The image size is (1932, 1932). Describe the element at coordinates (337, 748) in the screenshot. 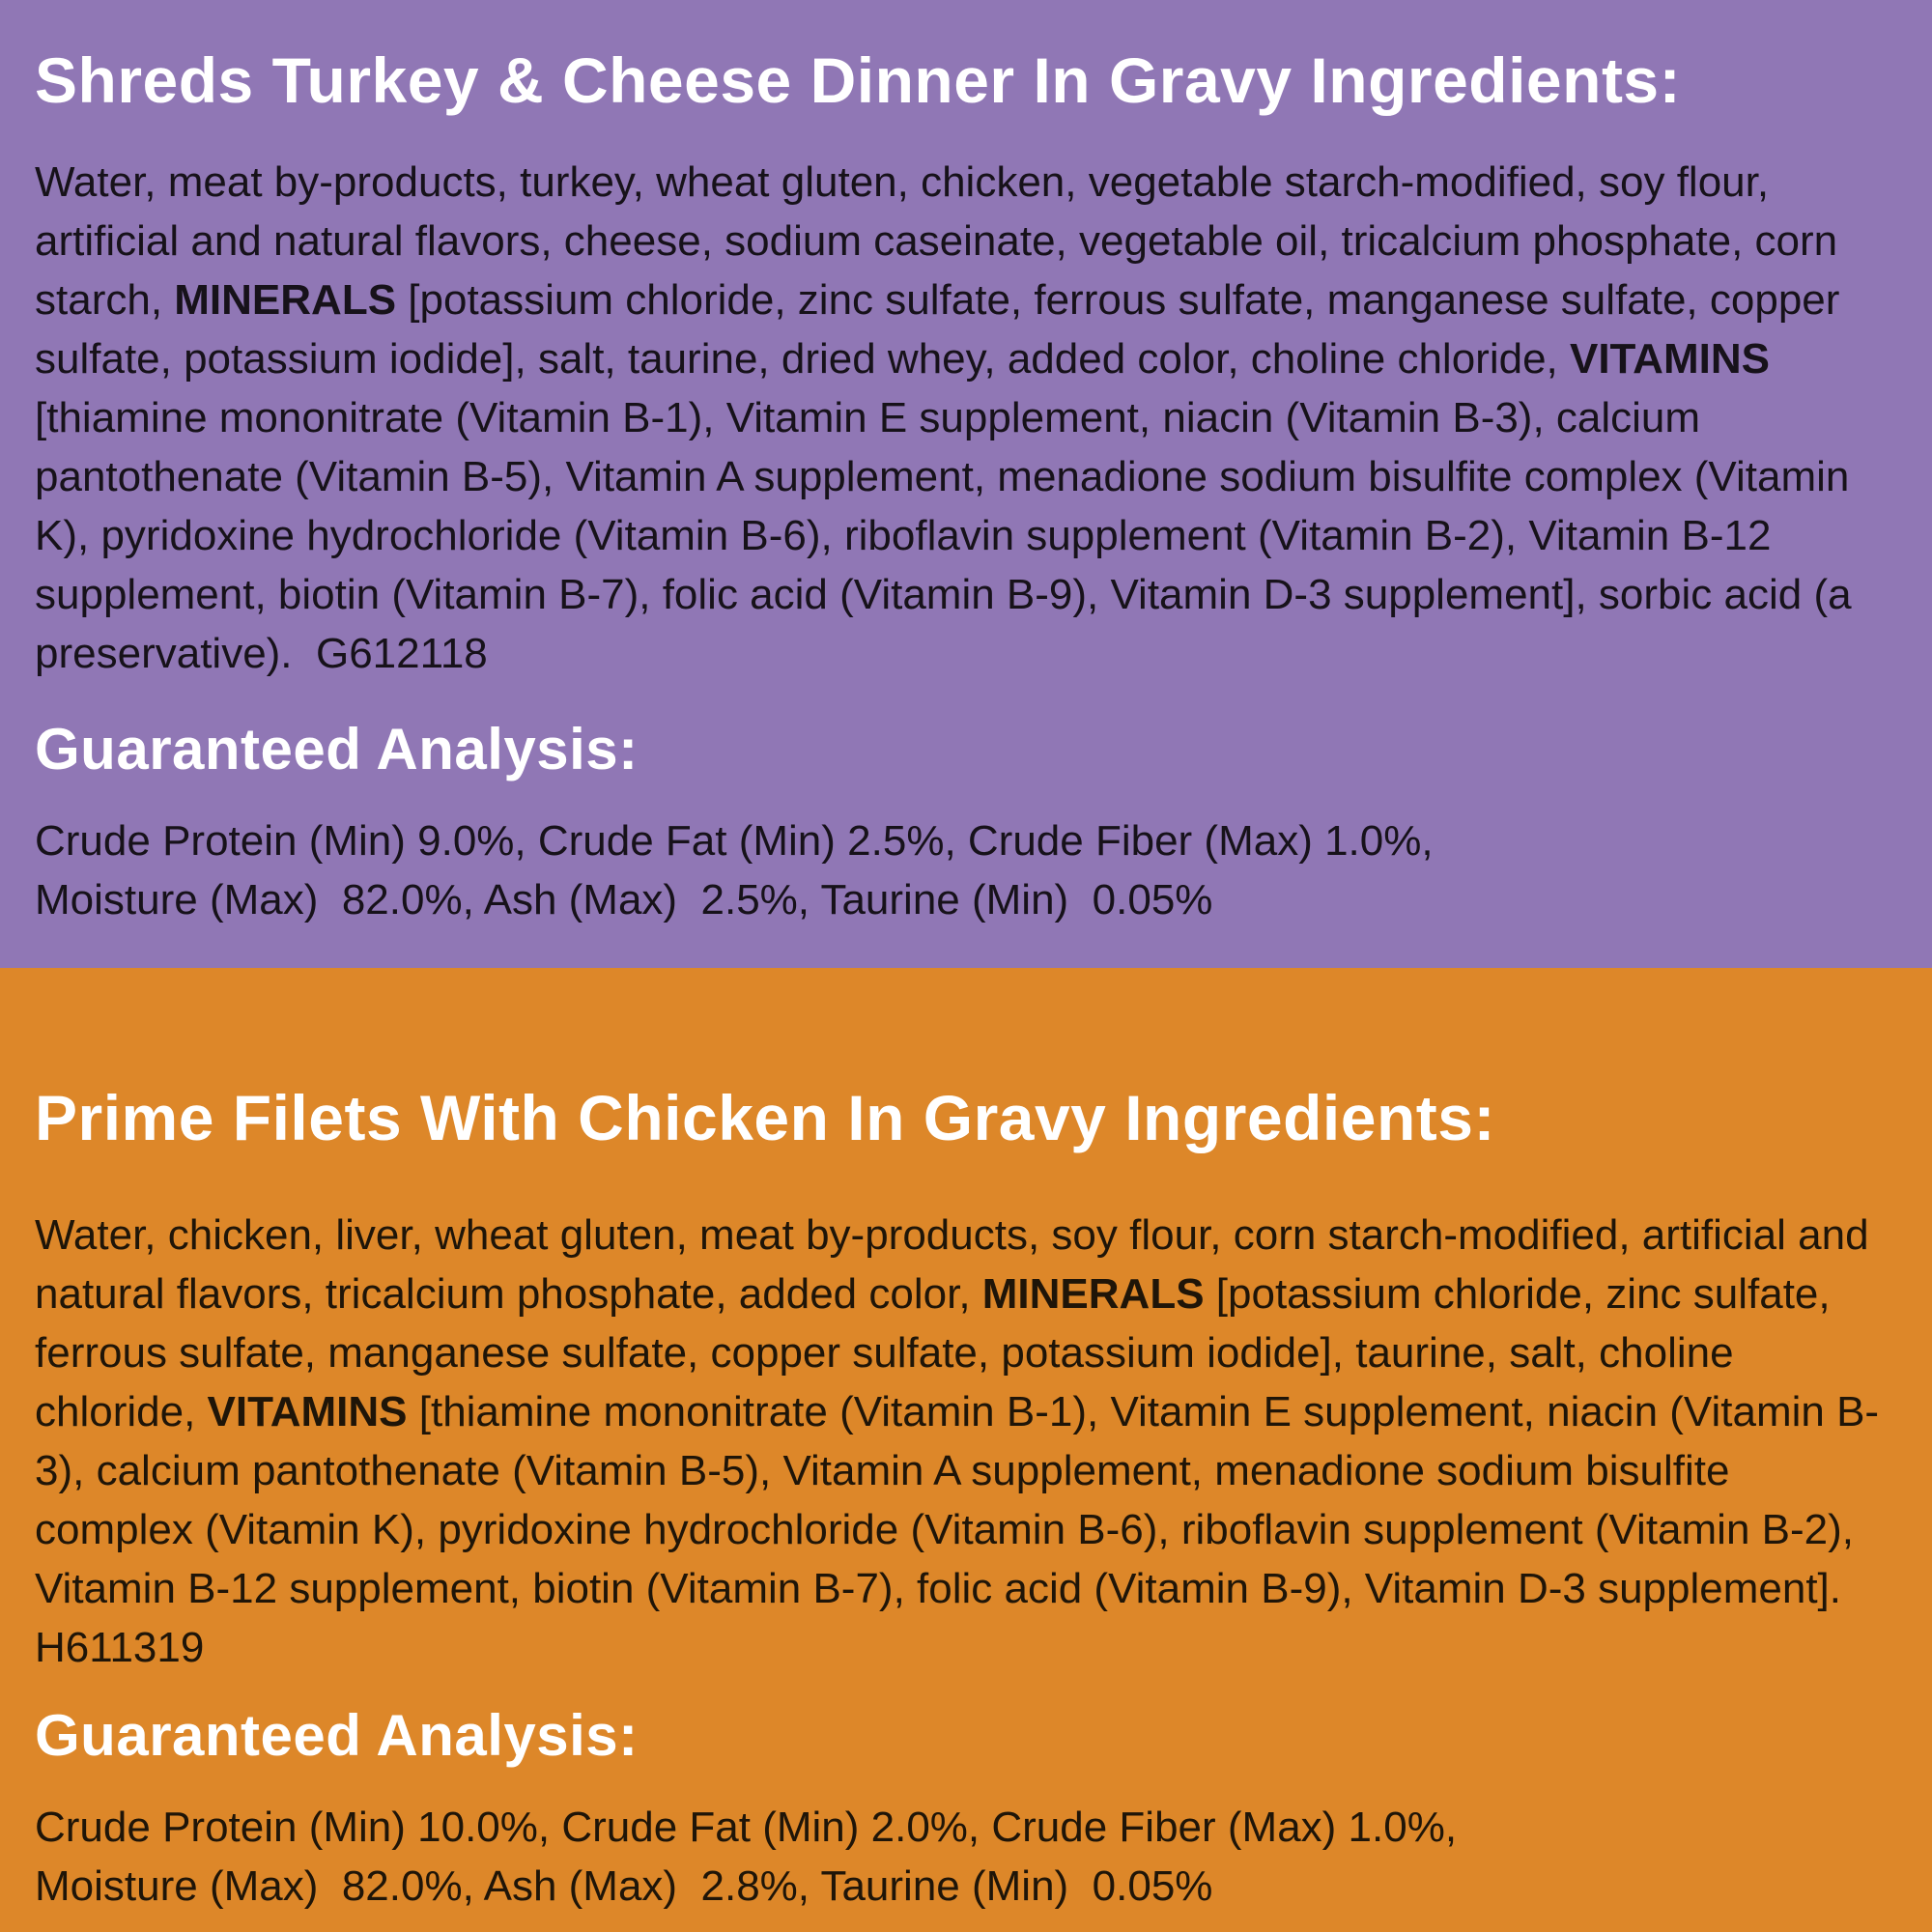

I see `shreds-guaranteed-analysis-heading: Guaranteed Analysis:` at that location.